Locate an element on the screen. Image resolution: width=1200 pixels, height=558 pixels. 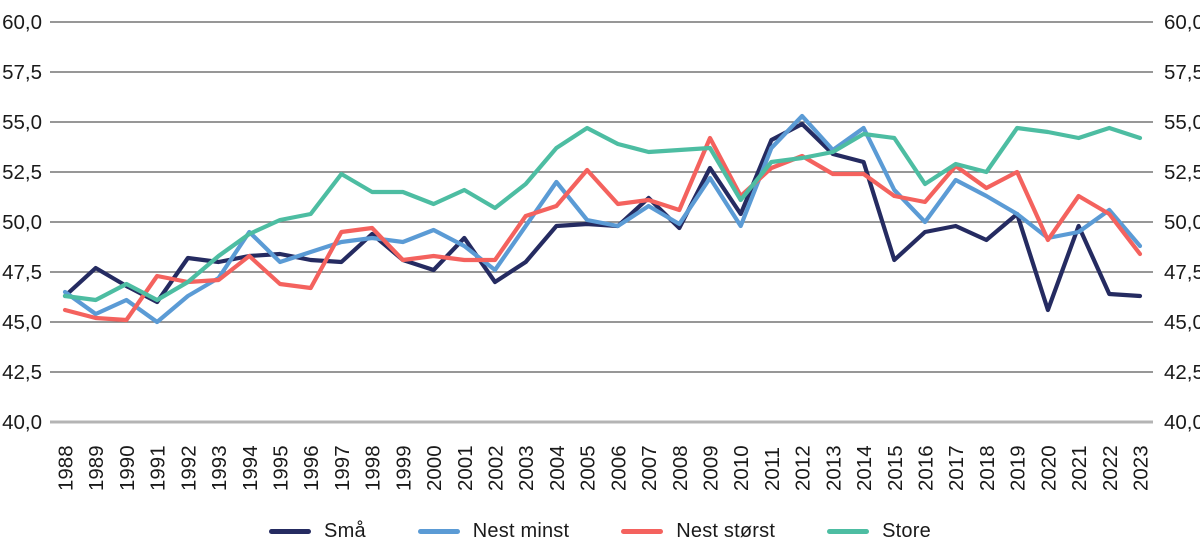
legend-label: Nest minst is located at coordinates (521, 531).